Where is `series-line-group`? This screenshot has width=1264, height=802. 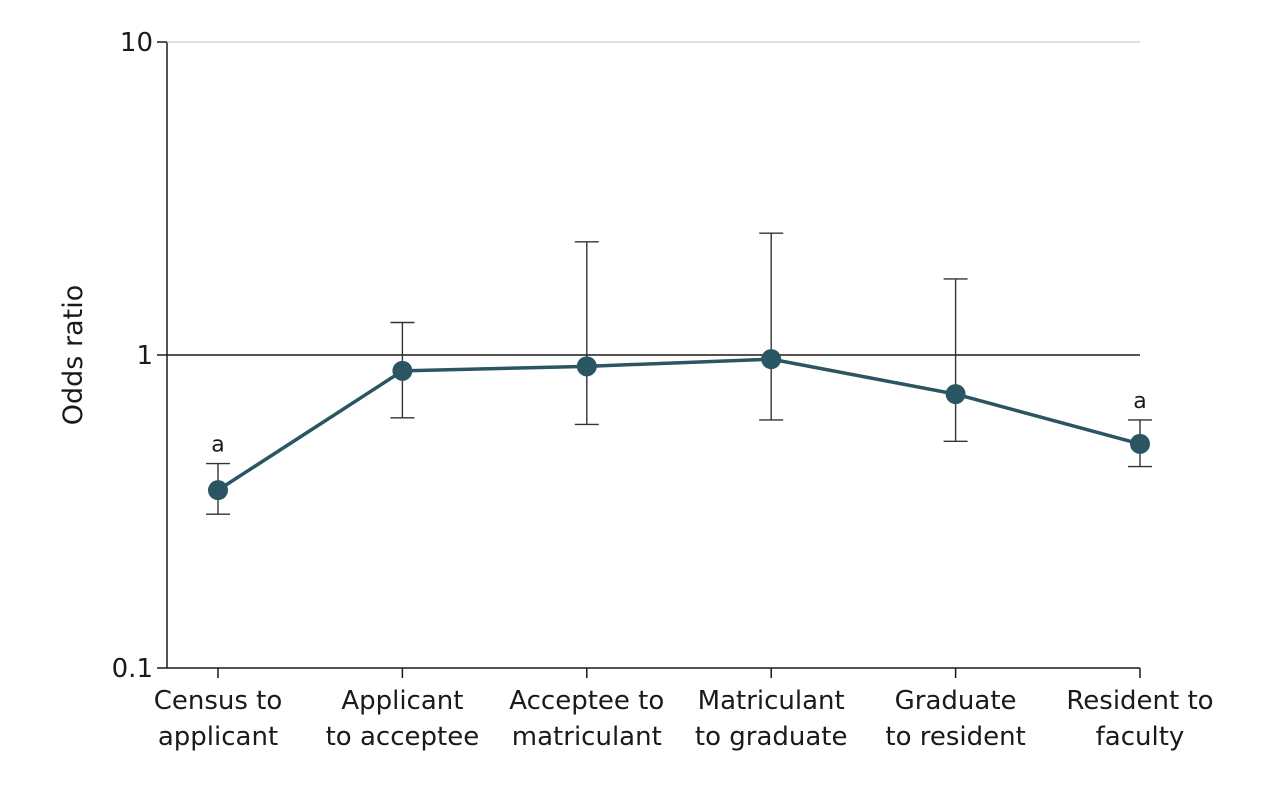 series-line-group is located at coordinates (679, 424).